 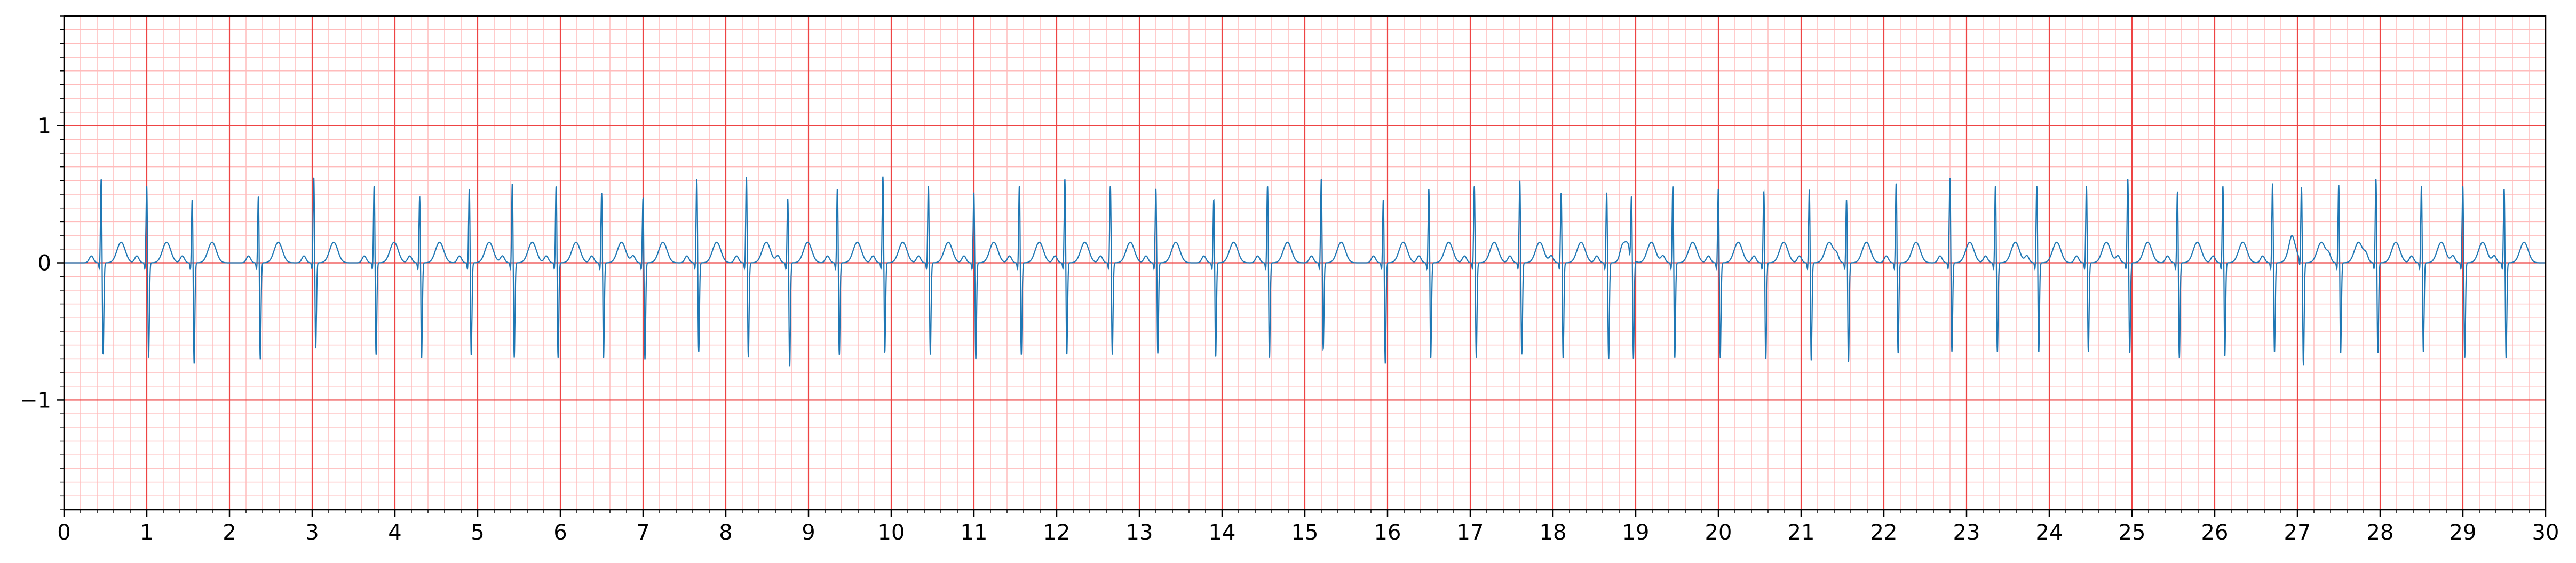 What do you see at coordinates (975, 532) in the screenshot?
I see `x-tick-label: 11` at bounding box center [975, 532].